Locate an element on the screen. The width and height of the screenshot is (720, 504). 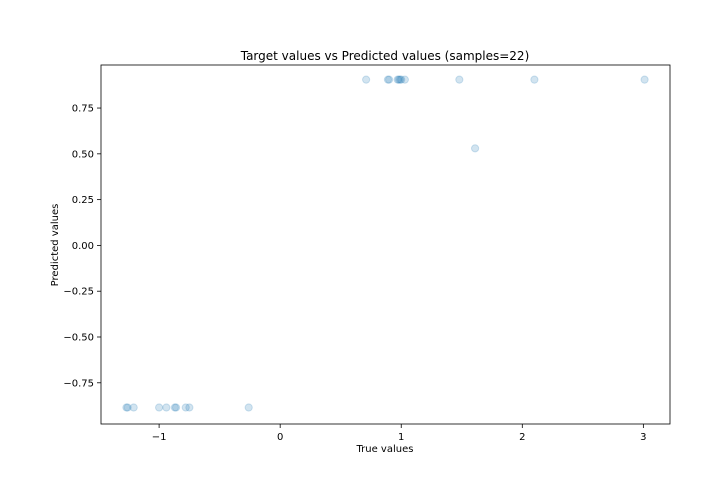
y-tick-label: −0.25 is located at coordinates (78, 292).